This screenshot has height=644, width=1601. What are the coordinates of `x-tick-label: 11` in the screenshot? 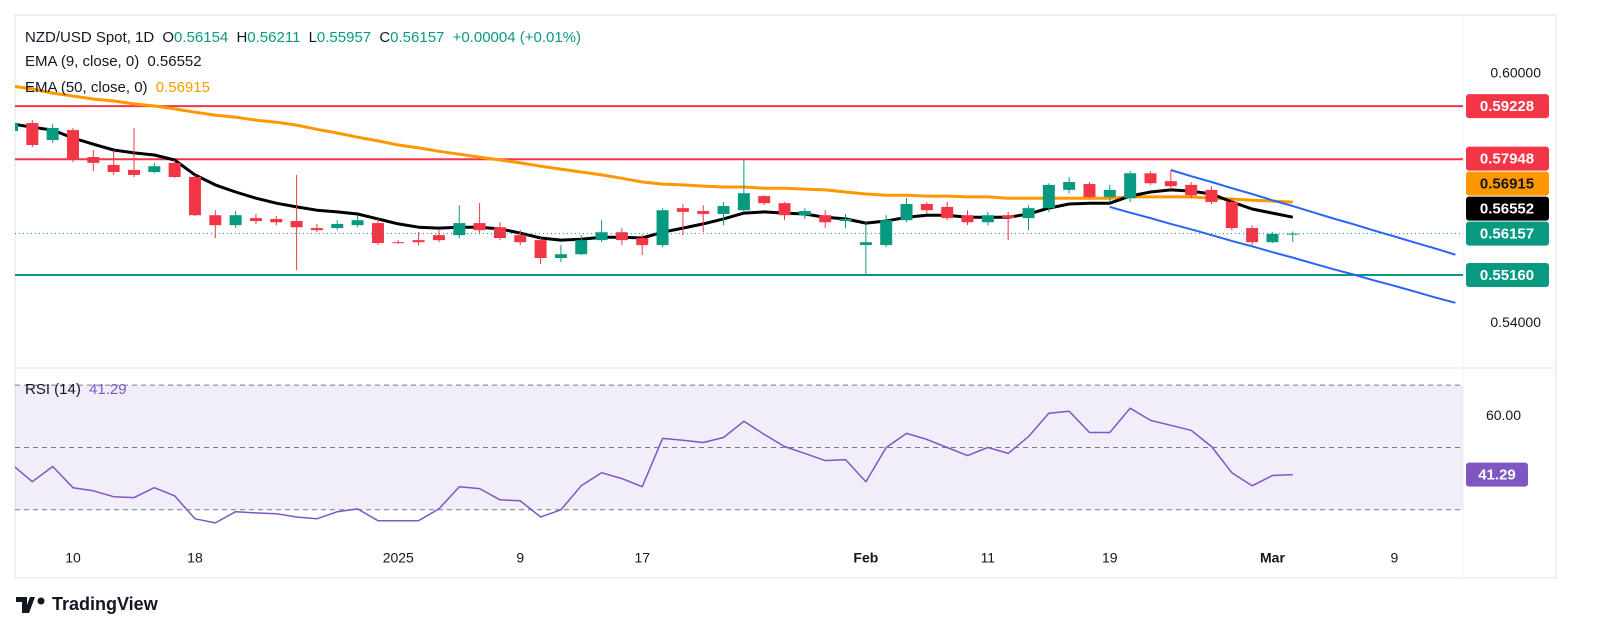 It's located at (988, 558).